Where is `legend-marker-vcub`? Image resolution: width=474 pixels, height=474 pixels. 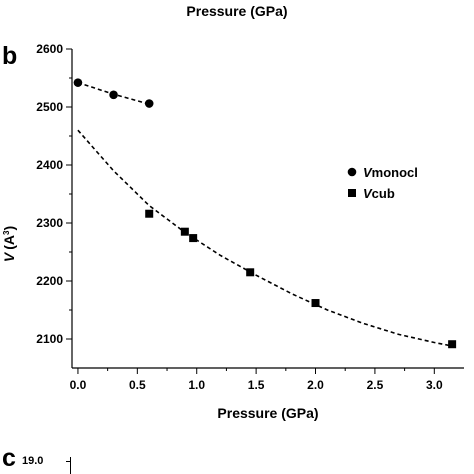 legend-marker-vcub is located at coordinates (352, 193).